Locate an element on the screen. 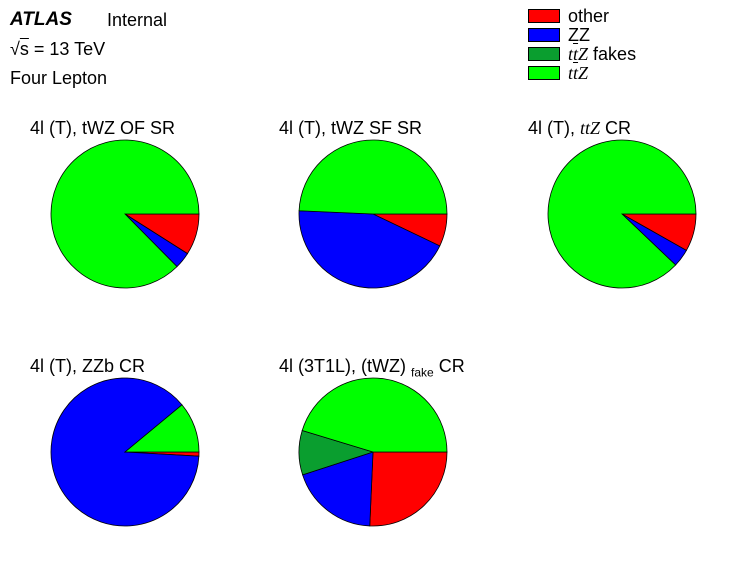  legend-swatch-ttz is located at coordinates (544, 73).